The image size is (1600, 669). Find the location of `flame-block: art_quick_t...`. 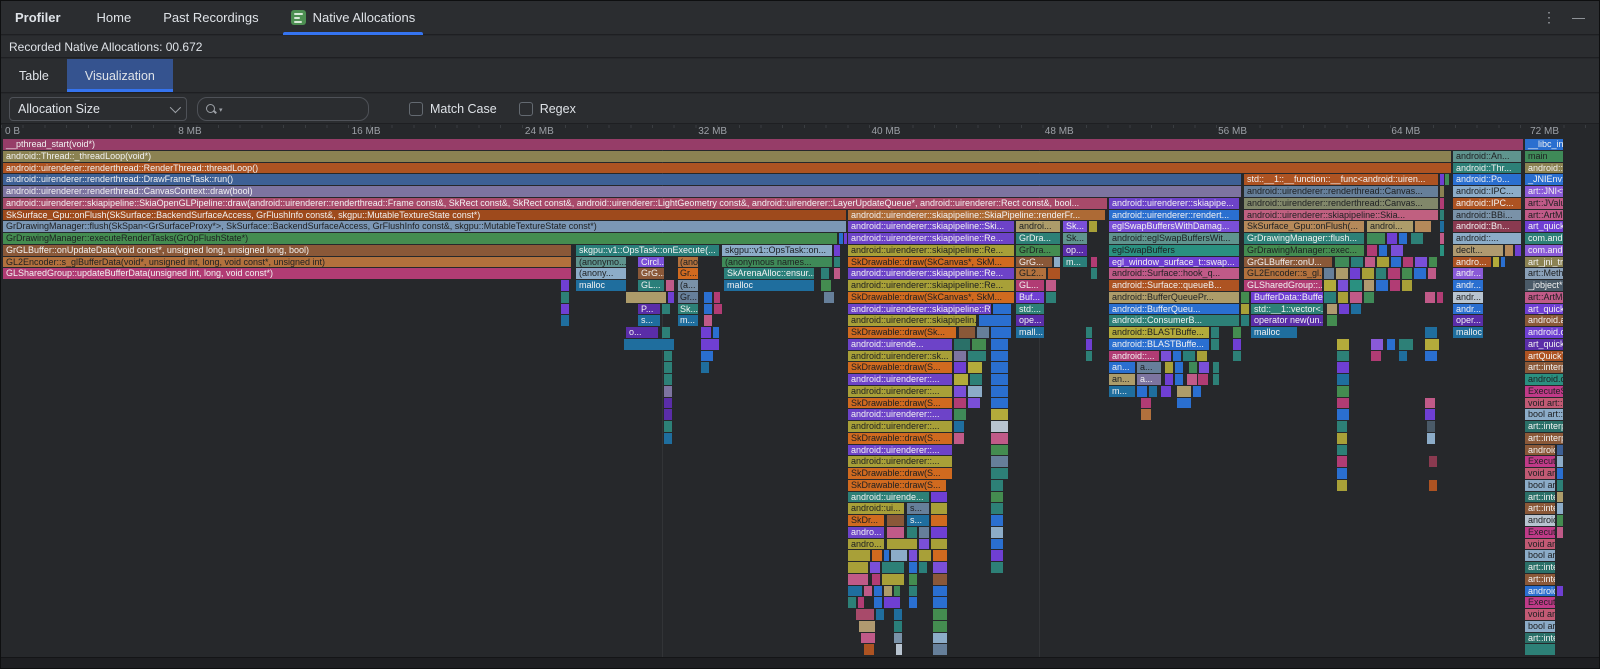

flame-block: art_quick_t... is located at coordinates (1544, 344).